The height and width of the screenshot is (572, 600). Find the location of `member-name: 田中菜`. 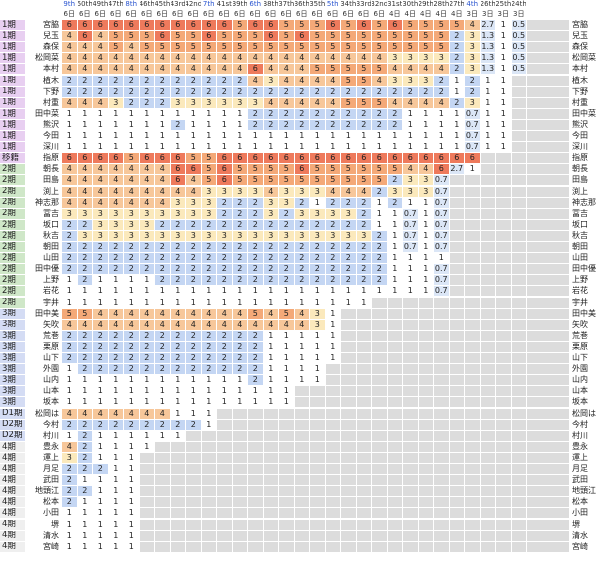

member-name: 田中菜 is located at coordinates (44, 114).